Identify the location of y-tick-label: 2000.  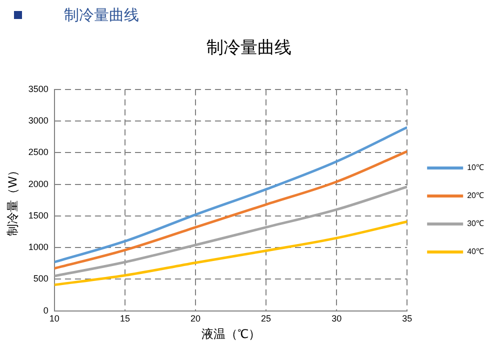
(38, 183).